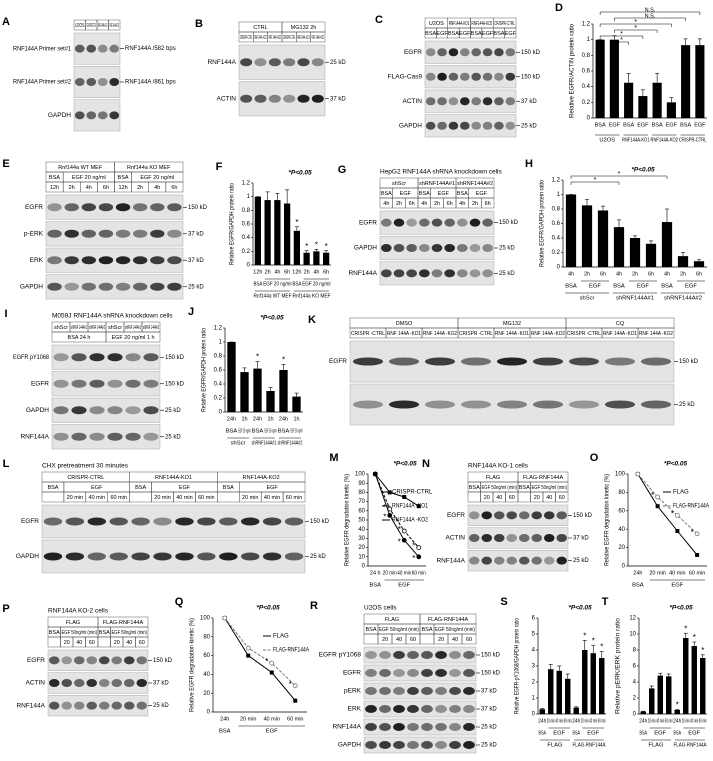  What do you see at coordinates (650, 10) in the screenshot?
I see `comparison-label: N.S.` at bounding box center [650, 10].